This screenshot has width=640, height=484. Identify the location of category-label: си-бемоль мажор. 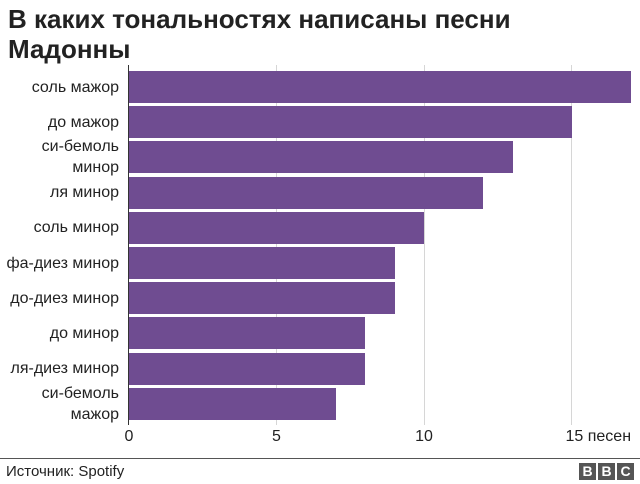
(80, 403).